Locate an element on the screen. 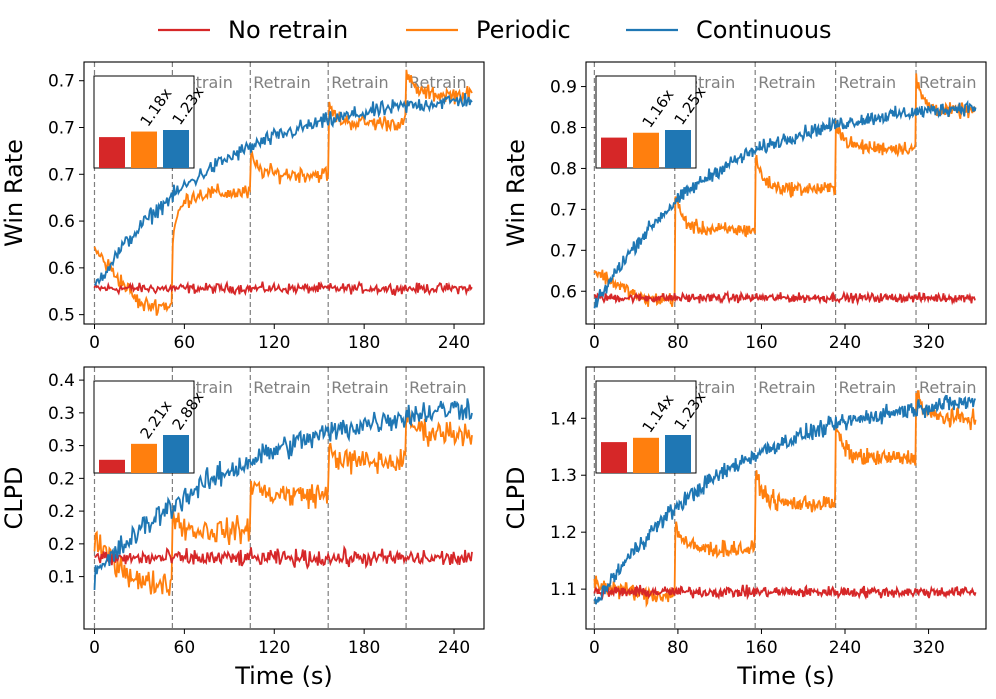 Image resolution: width=996 pixels, height=699 pixels. legend-label-periodic: Periodic is located at coordinates (523, 30).